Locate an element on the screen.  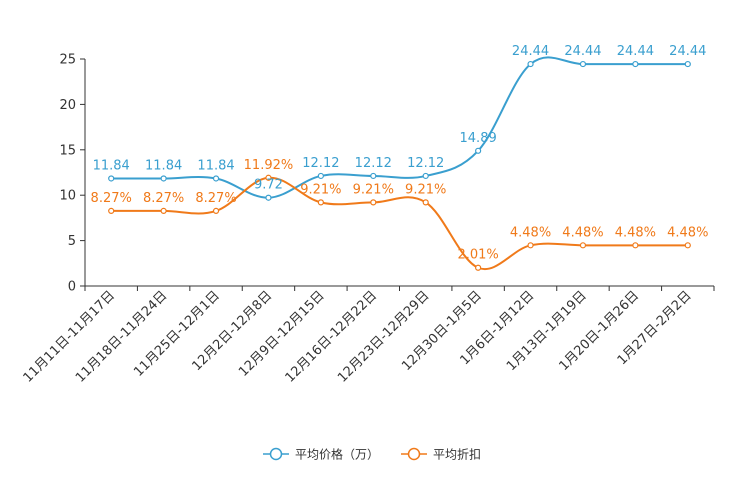
y-tick-label: 10 is located at coordinates (67, 196).